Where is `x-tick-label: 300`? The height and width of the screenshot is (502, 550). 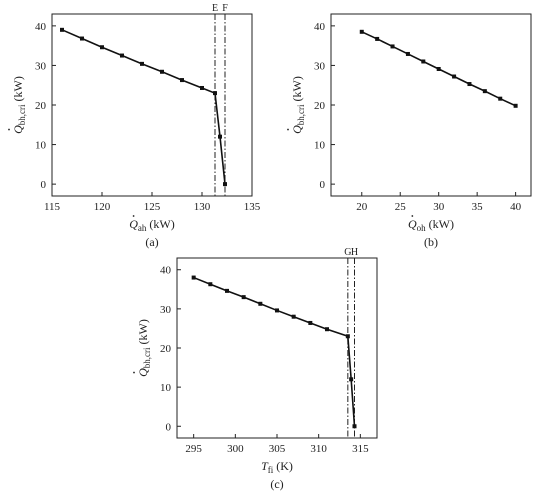
x-tick-label: 300 is located at coordinates (235, 449).